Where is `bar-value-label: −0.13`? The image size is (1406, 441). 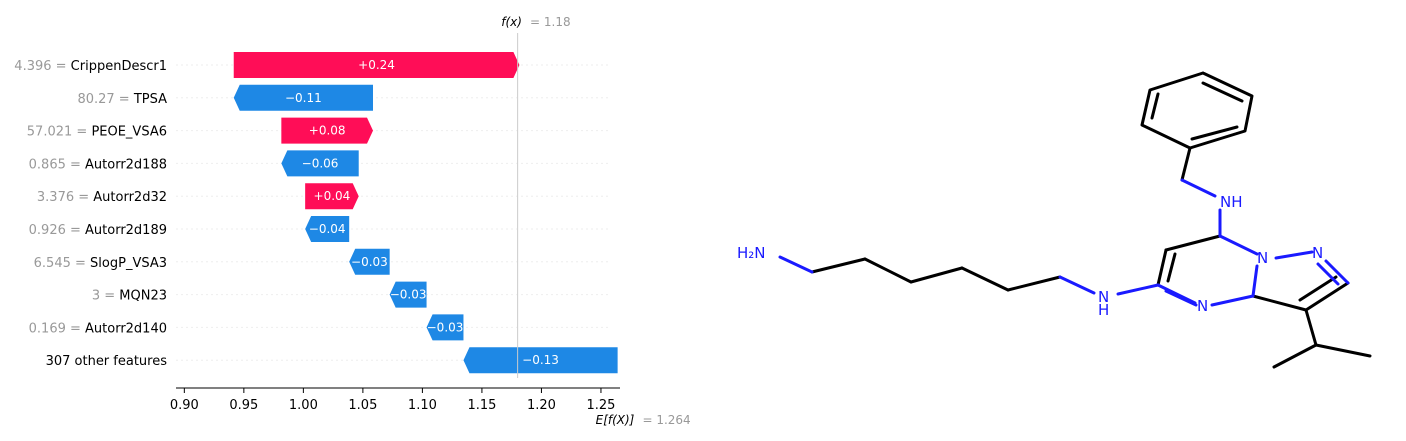 bar-value-label: −0.13 is located at coordinates (540, 360).